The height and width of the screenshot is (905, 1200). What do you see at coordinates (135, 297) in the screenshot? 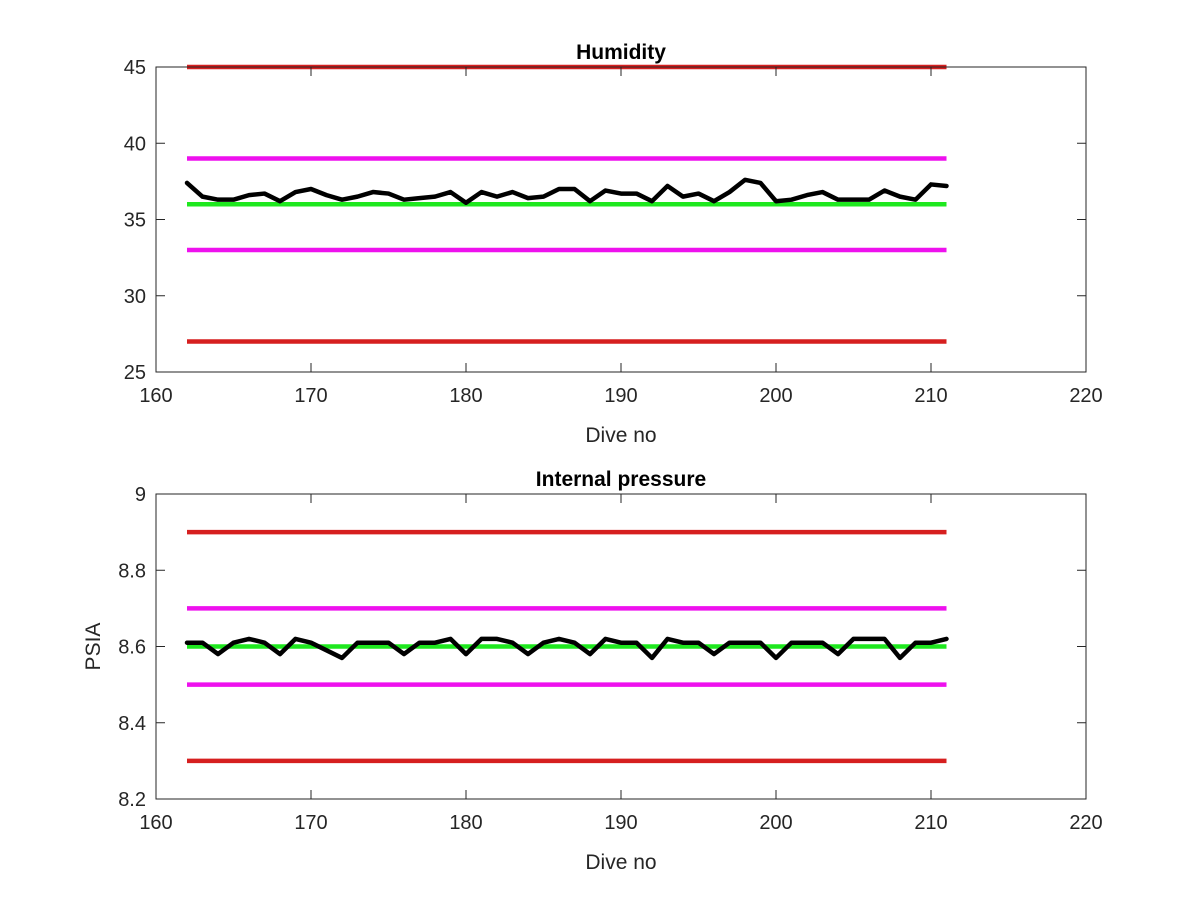
I see `y-tick-label: 30` at bounding box center [135, 297].